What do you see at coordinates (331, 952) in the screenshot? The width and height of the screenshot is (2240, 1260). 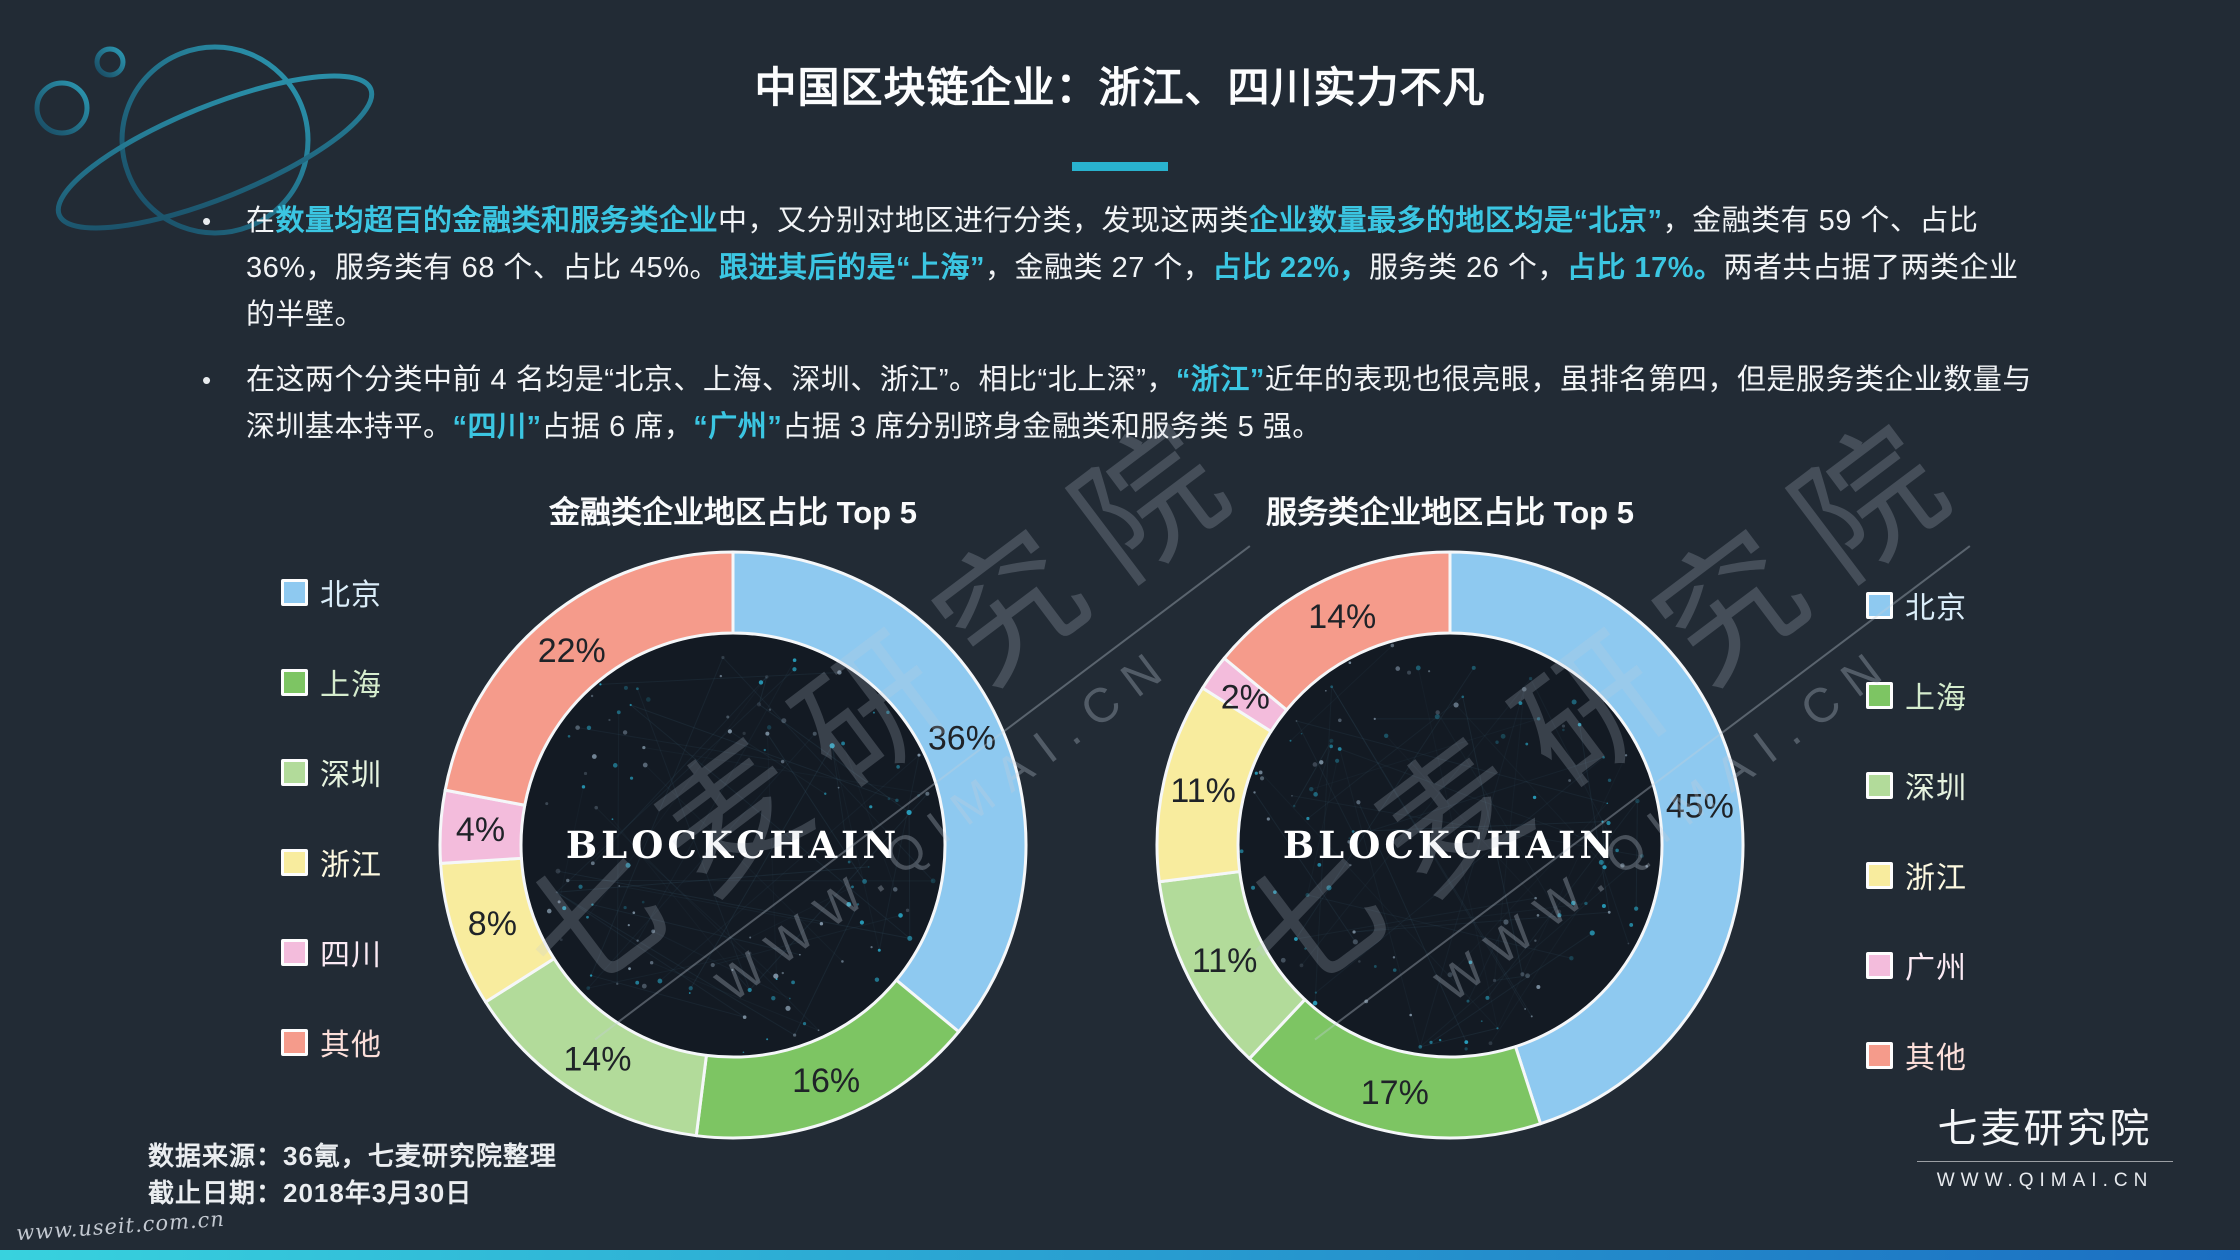 I see `legend-item-四川: 四川` at bounding box center [331, 952].